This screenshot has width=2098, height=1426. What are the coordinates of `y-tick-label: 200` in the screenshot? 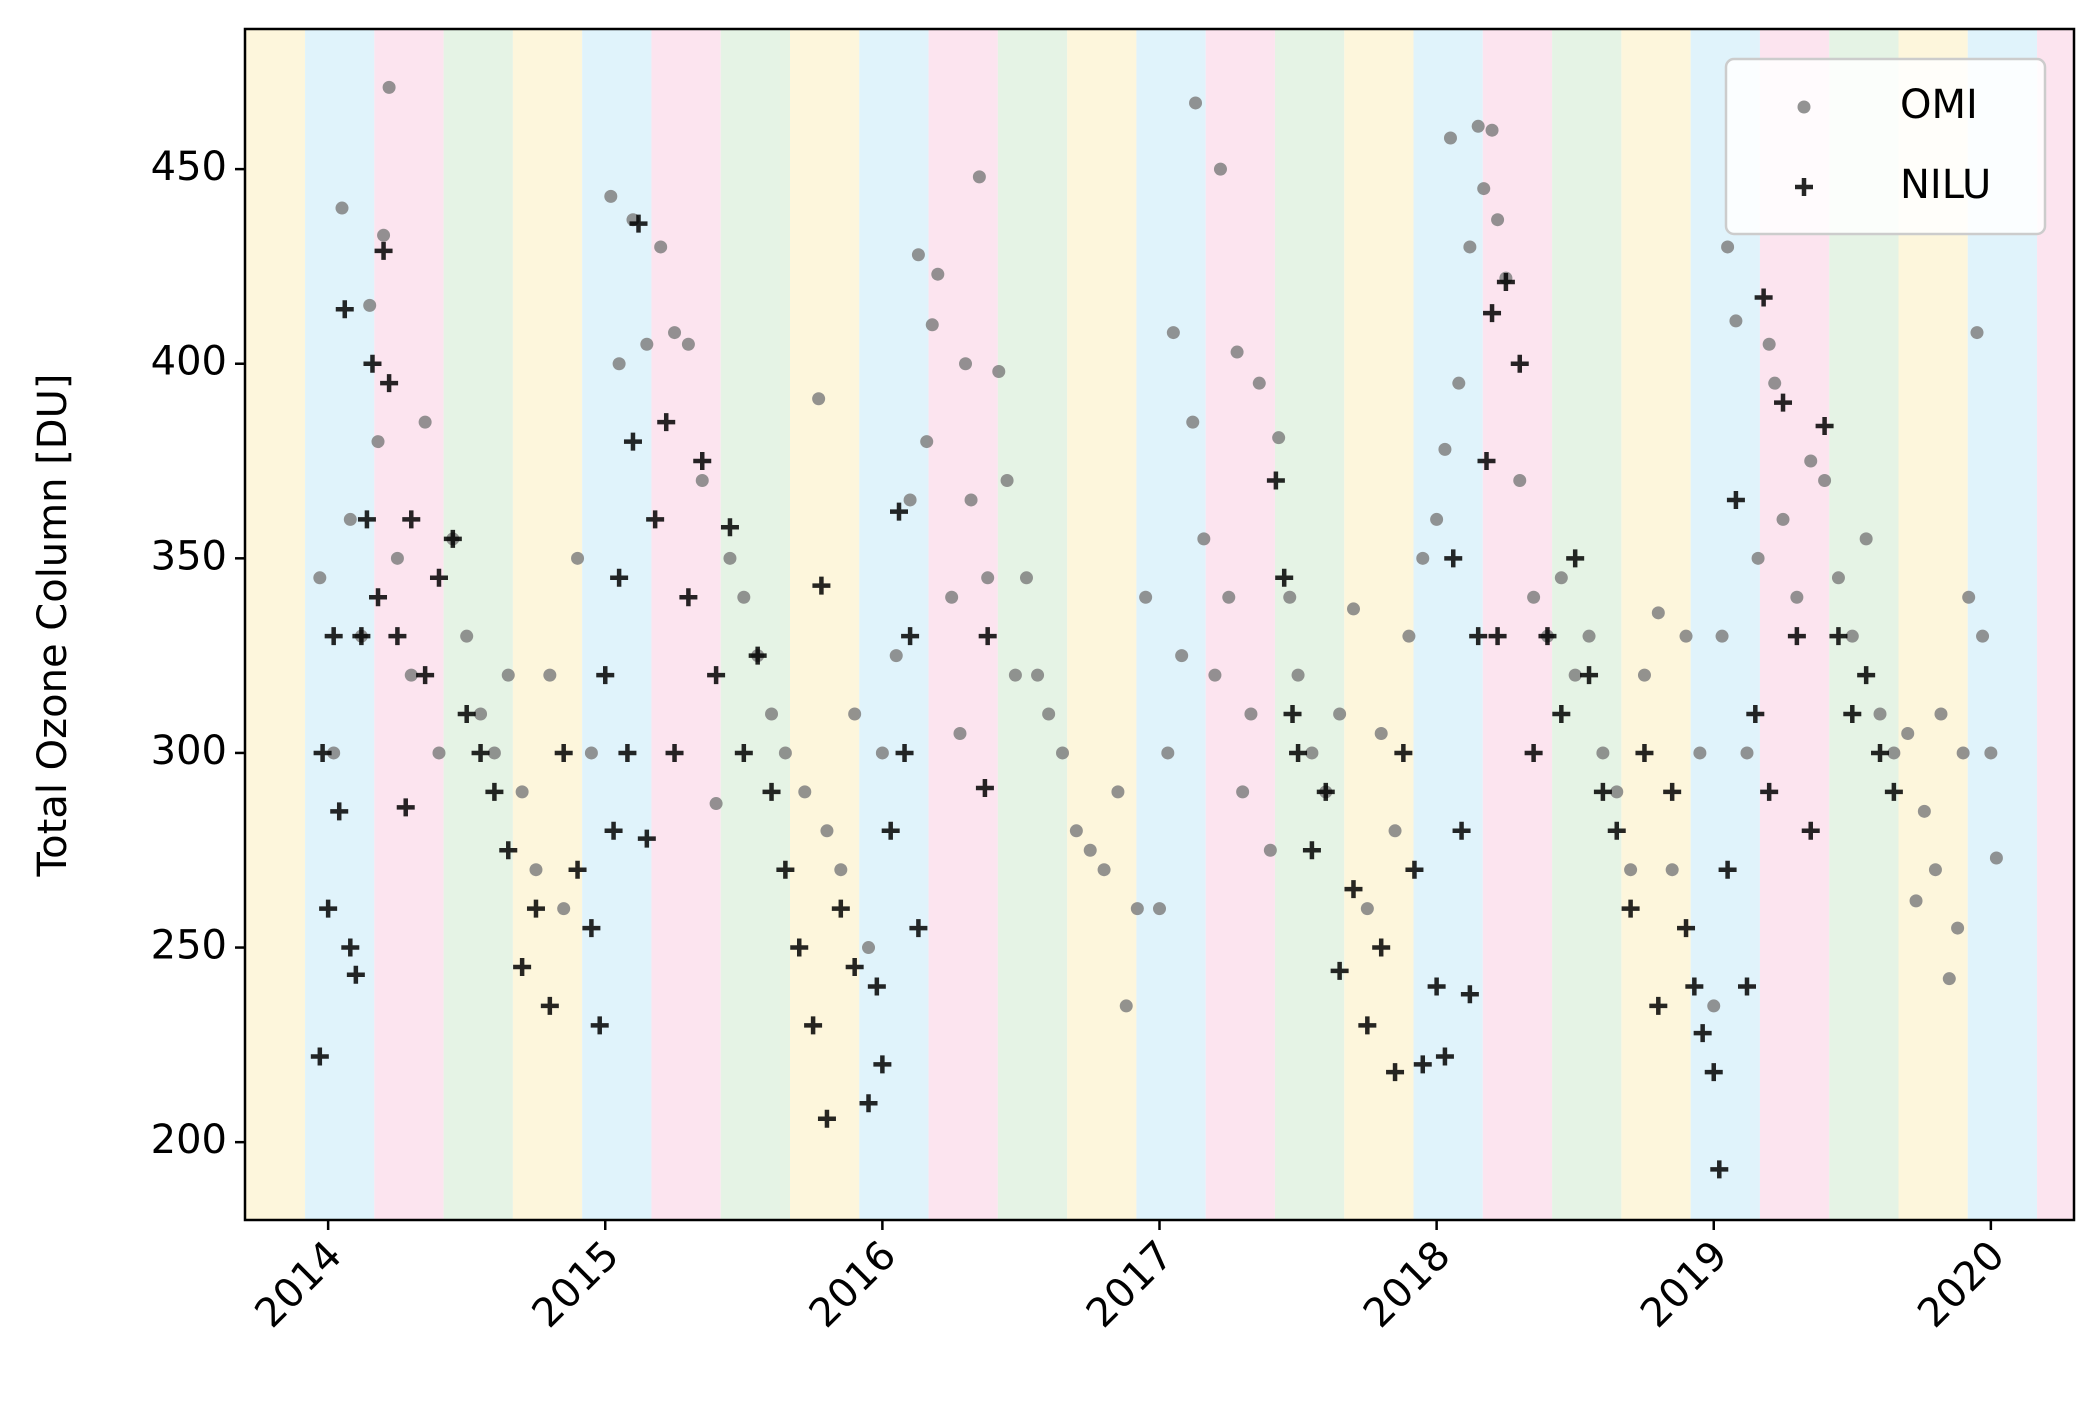 It's located at (189, 1140).